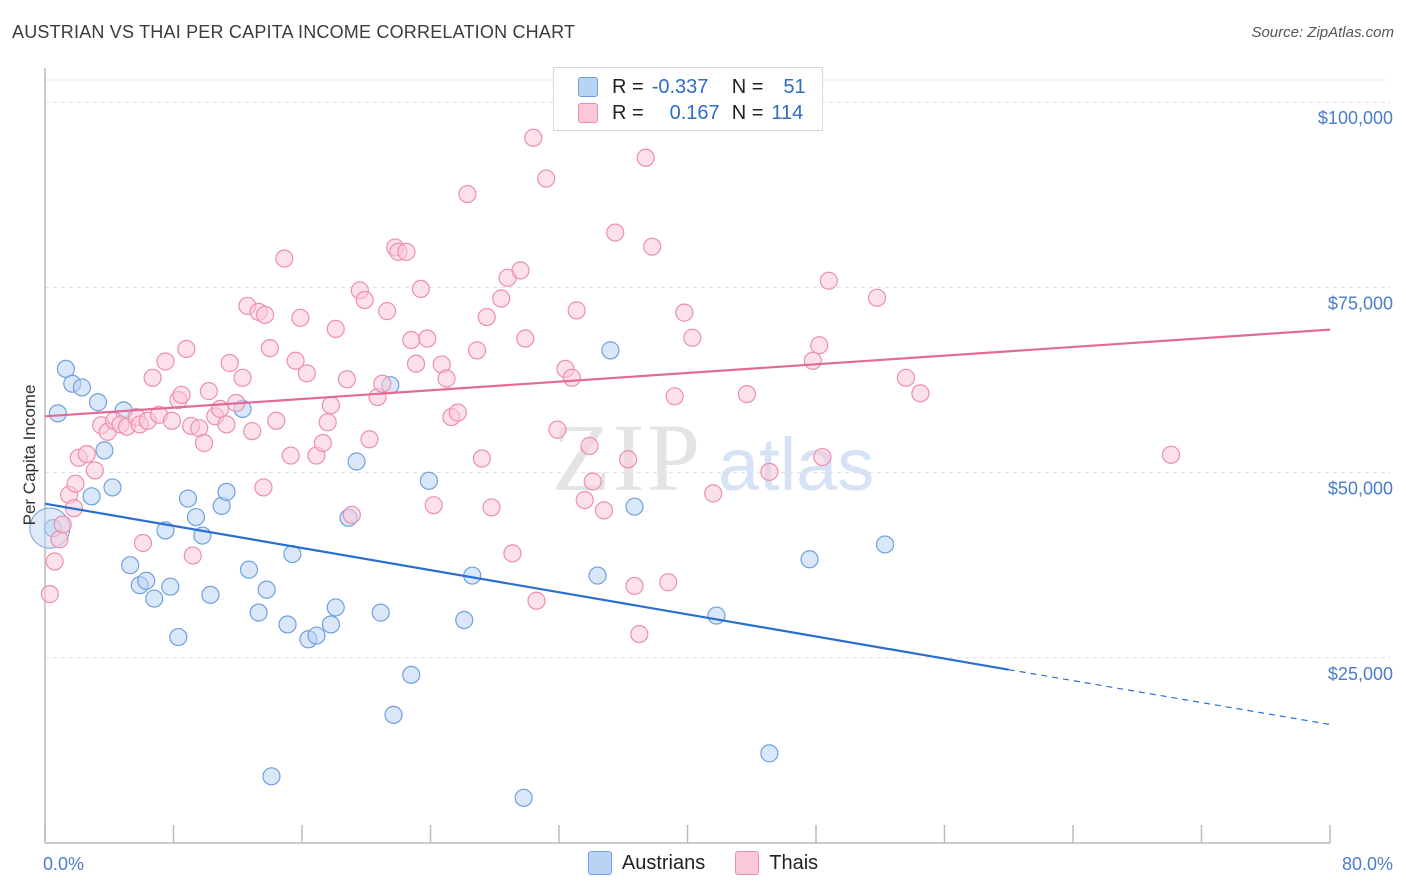 The height and width of the screenshot is (892, 1406). Describe the element at coordinates (1360, 489) in the screenshot. I see `y-tick-label: $50,000` at that location.